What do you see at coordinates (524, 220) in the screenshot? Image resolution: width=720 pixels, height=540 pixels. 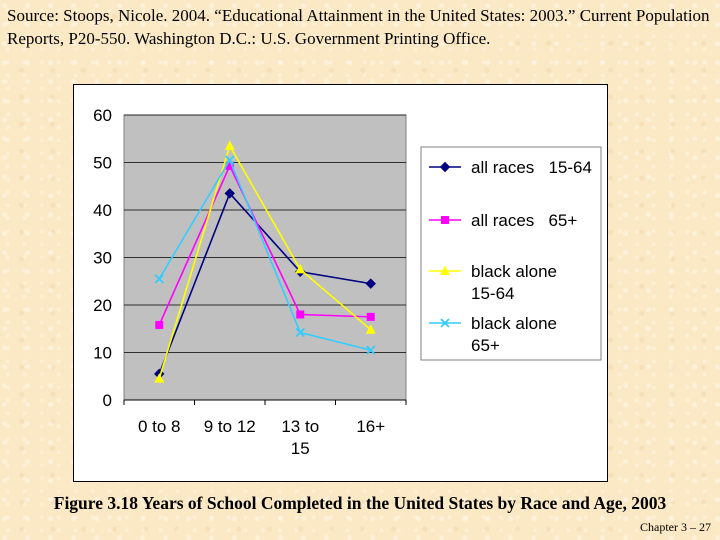 I see `legend-label: all races 65+` at bounding box center [524, 220].